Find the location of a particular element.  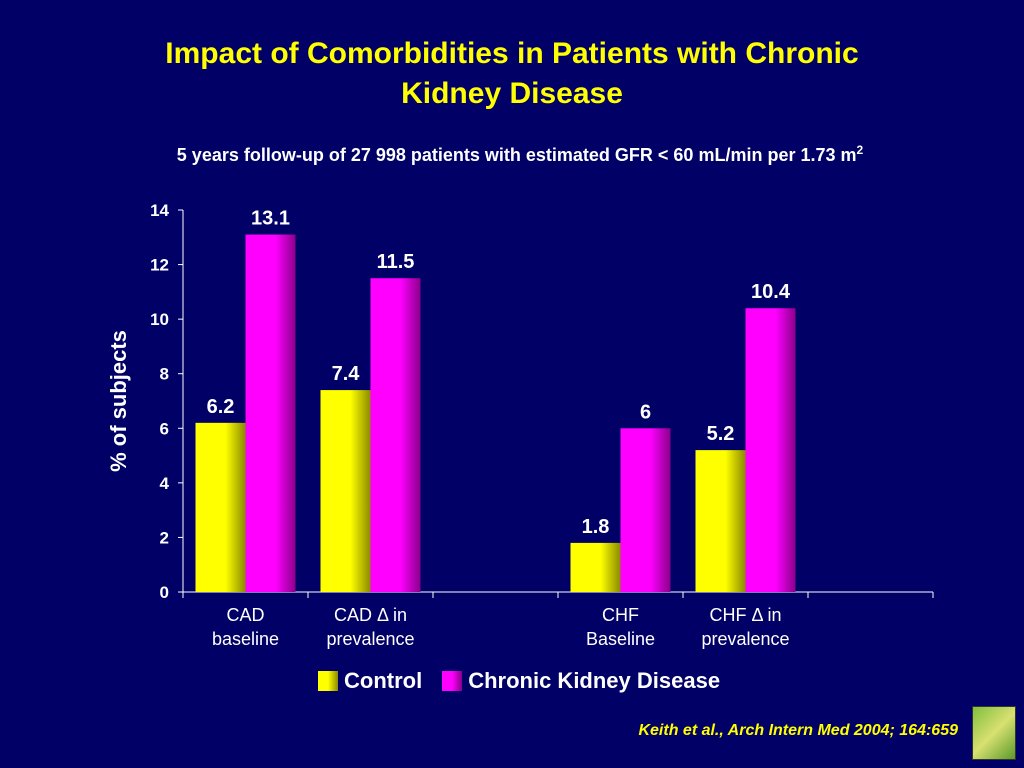

data-label: 13.1 is located at coordinates (270, 219).